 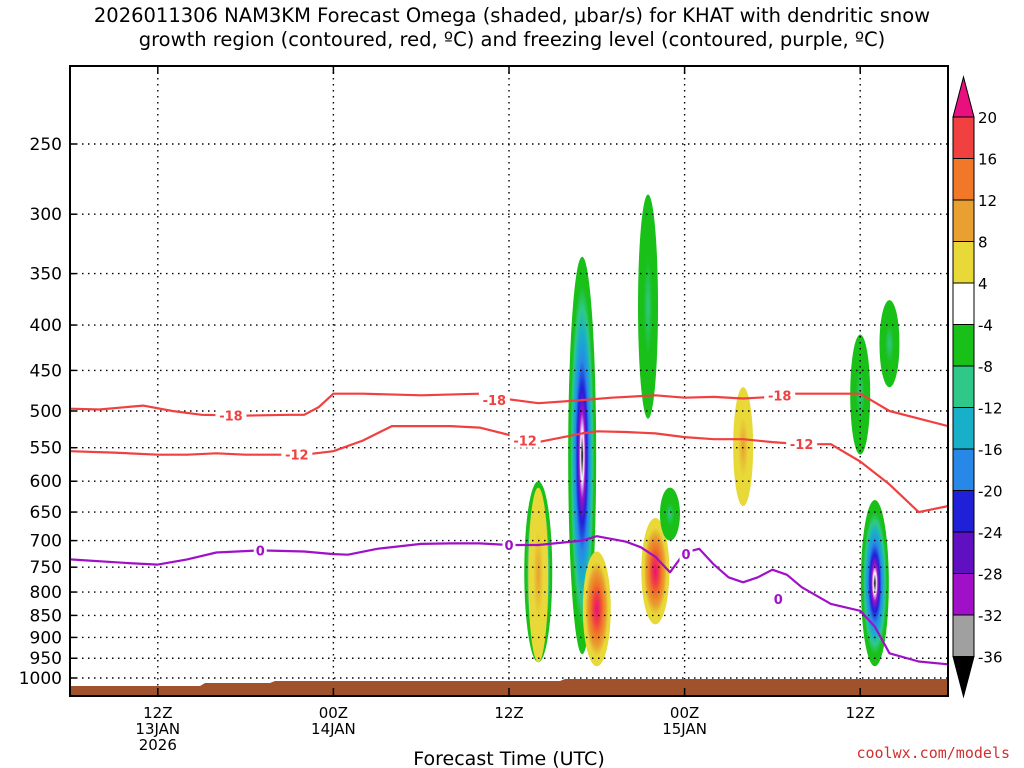 I want to click on x-axis-label: Forecast Time (UTC), so click(x=508, y=758).